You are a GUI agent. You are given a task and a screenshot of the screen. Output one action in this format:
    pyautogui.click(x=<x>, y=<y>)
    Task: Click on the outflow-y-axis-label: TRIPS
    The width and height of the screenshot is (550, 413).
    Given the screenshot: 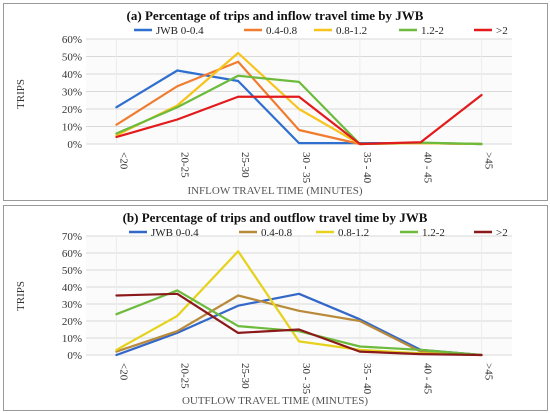 What is the action you would take?
    pyautogui.click(x=21, y=296)
    